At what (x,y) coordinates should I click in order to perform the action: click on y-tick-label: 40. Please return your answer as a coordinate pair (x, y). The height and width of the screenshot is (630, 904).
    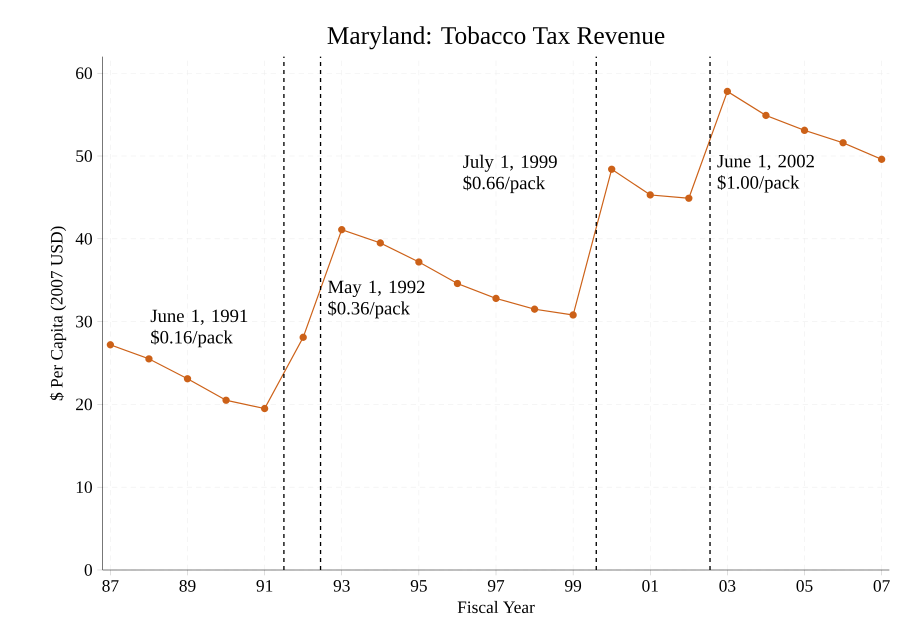
    Looking at the image, I should click on (84, 238).